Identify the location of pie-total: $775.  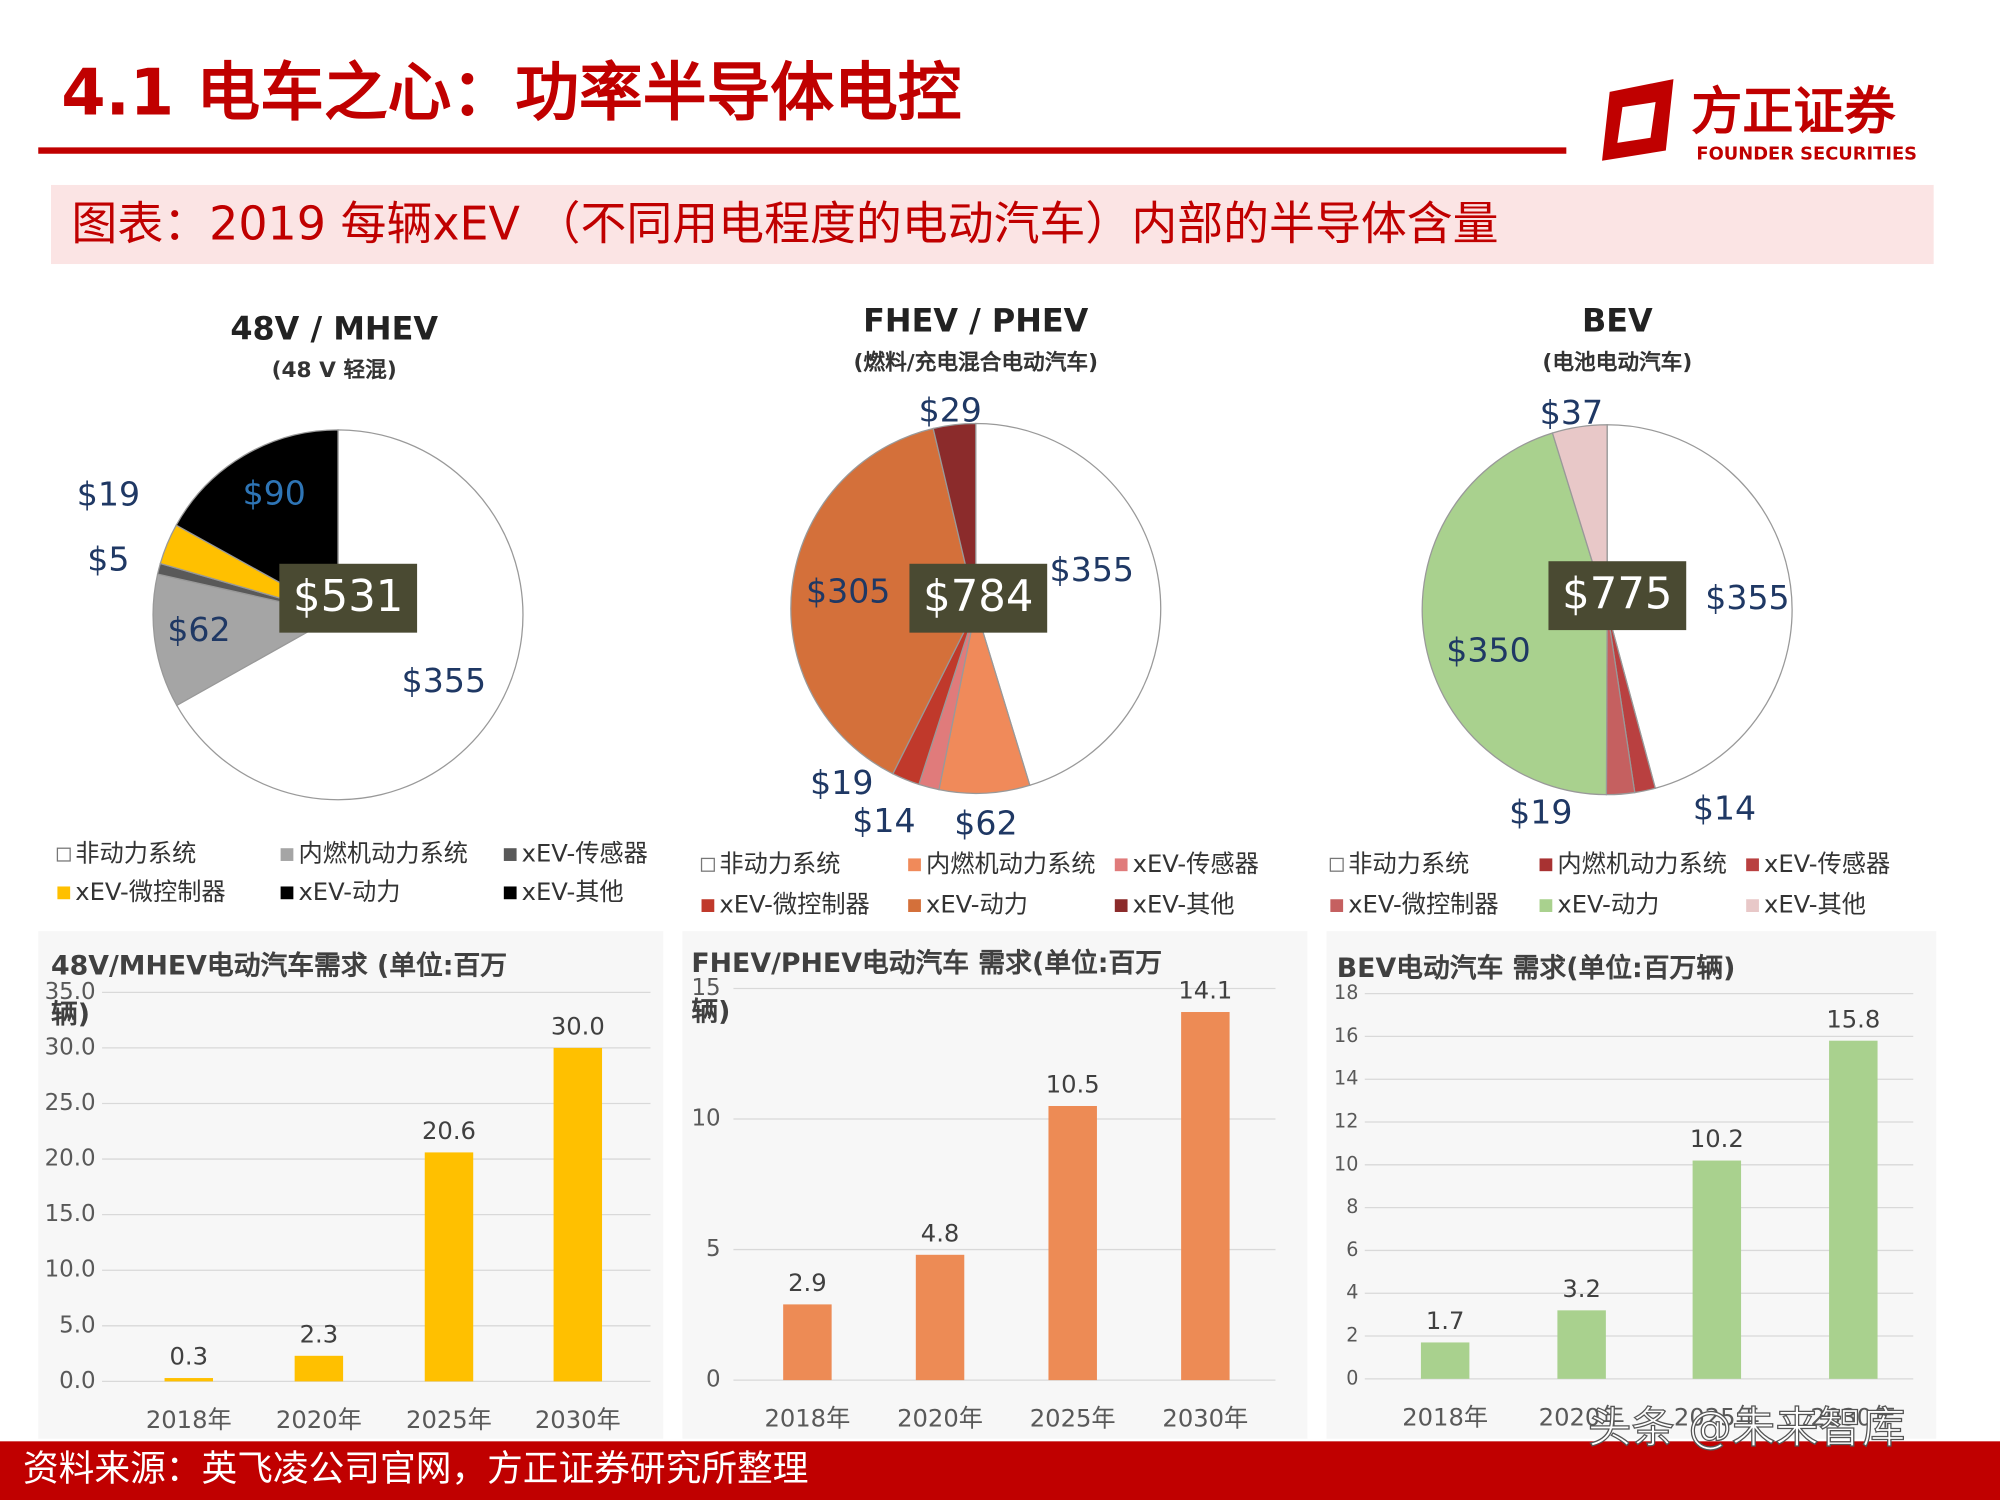
(1617, 594).